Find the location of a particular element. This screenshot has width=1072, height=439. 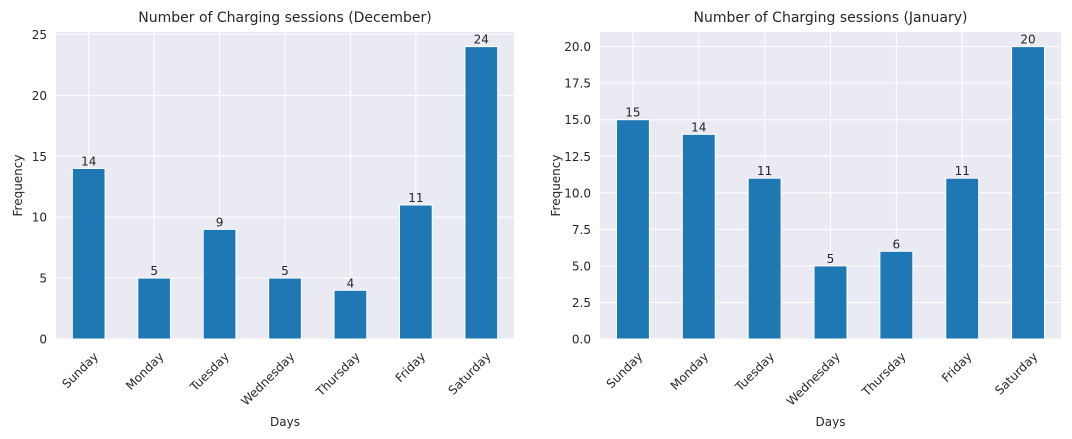

y-tick-label: 10.0 is located at coordinates (577, 193).